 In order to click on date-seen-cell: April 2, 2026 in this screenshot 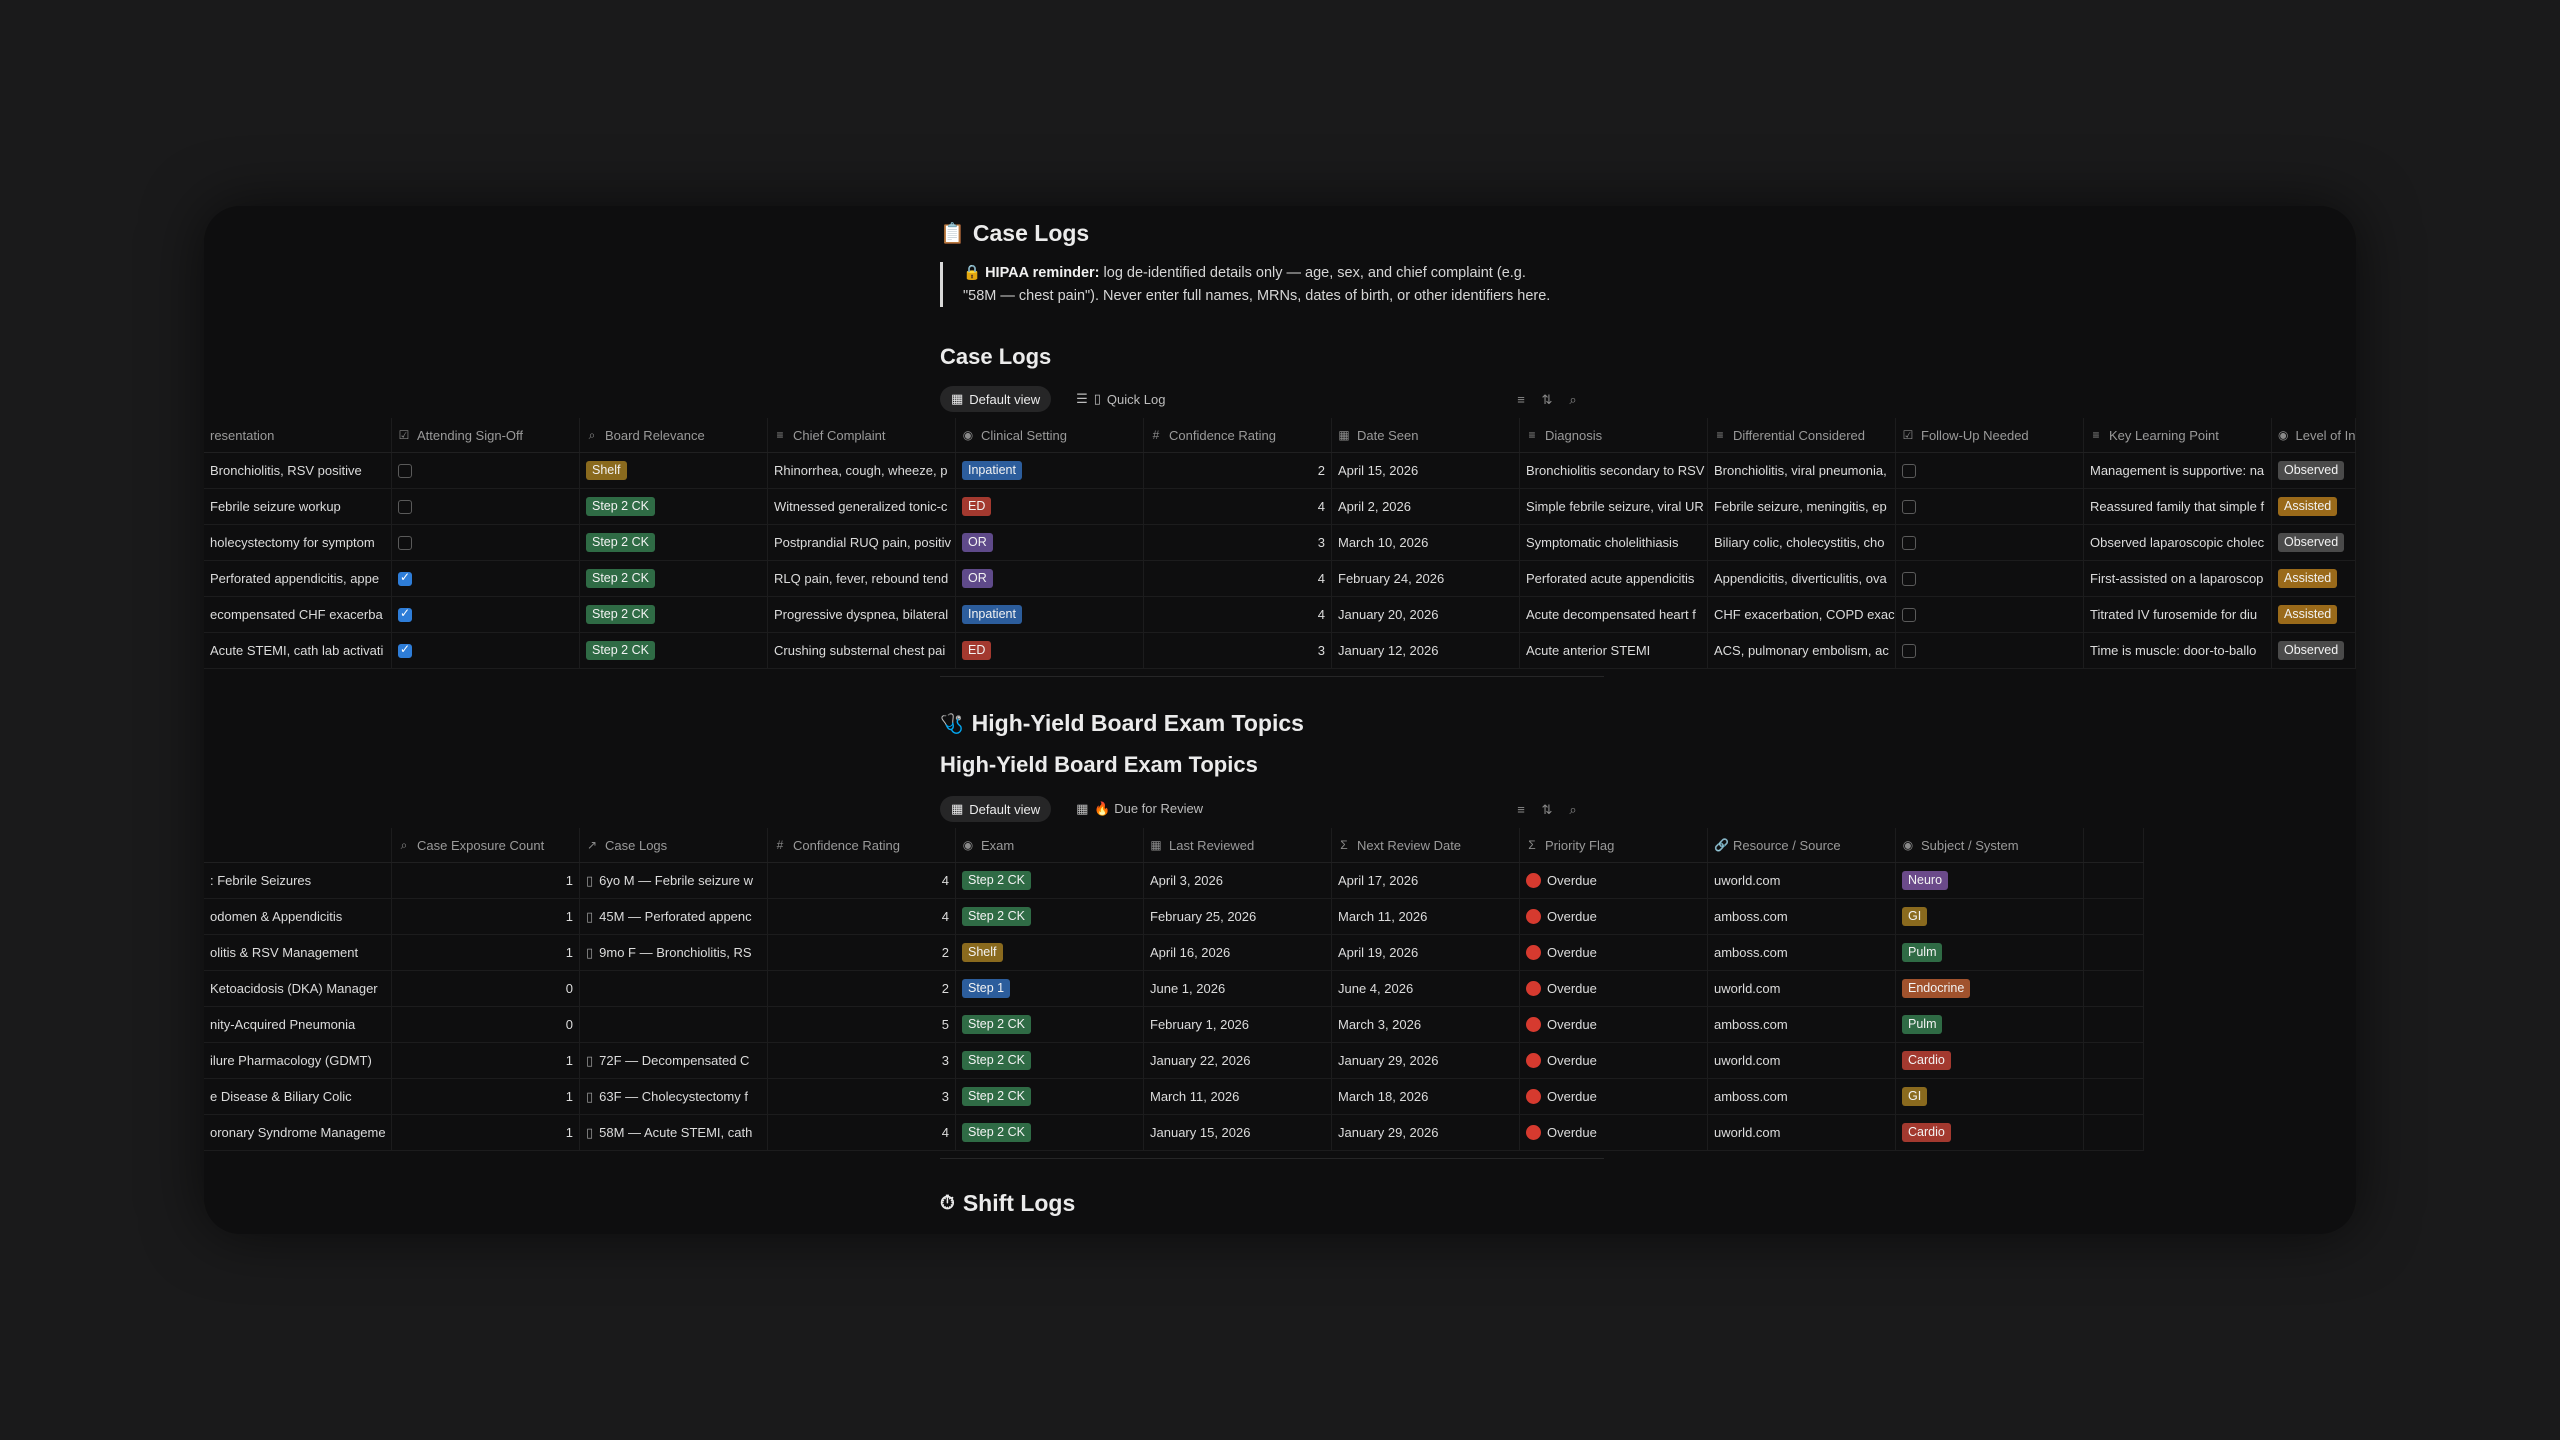, I will do `click(1426, 506)`.